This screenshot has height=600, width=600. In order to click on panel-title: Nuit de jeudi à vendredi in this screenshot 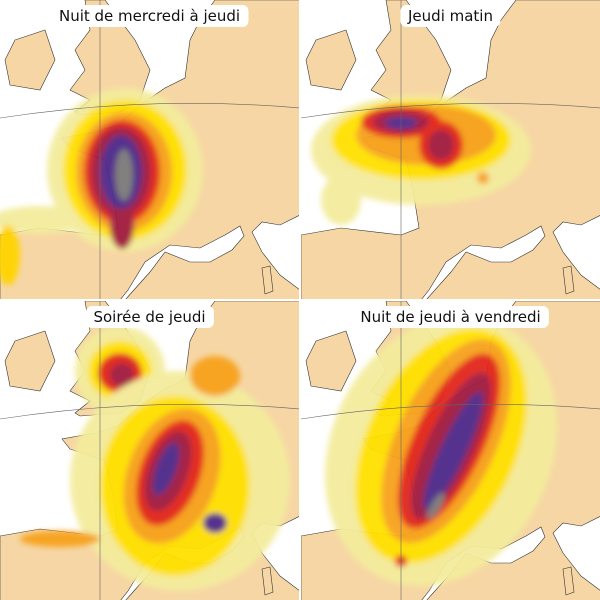, I will do `click(450, 317)`.